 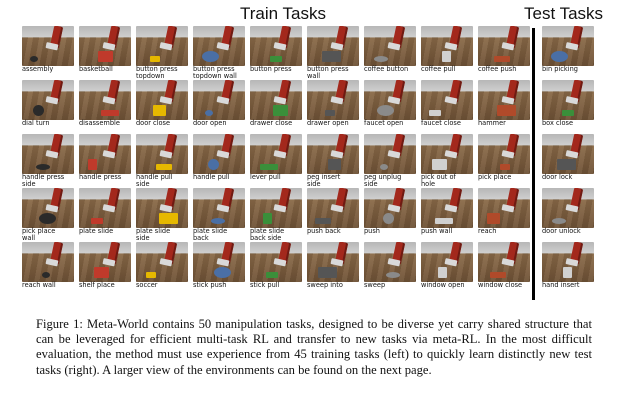 What do you see at coordinates (105, 162) in the screenshot?
I see `train-task-tile: handle press` at bounding box center [105, 162].